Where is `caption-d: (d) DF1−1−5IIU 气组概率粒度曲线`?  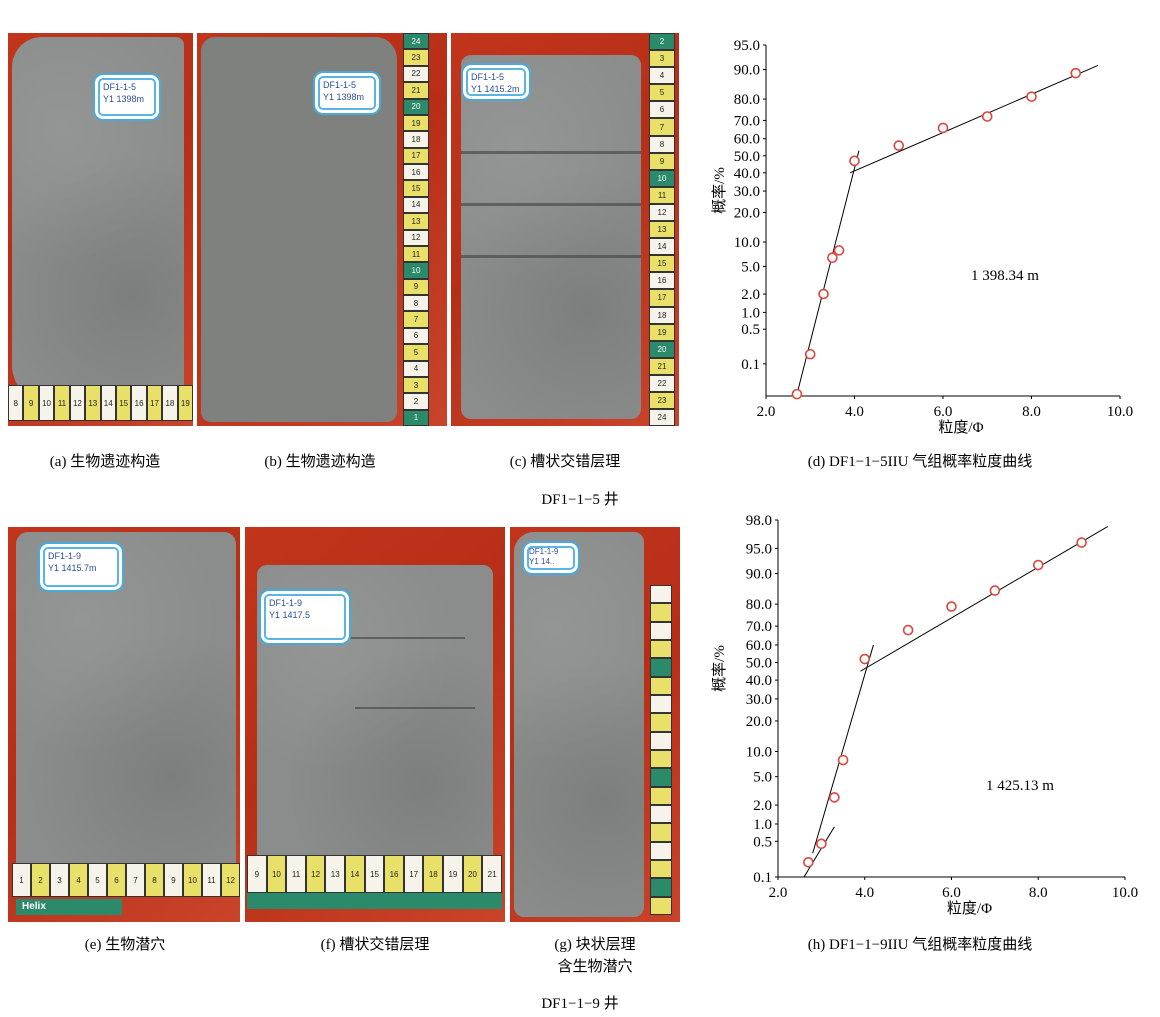
caption-d: (d) DF1−1−5IIU 气组概率粒度曲线 is located at coordinates (920, 462).